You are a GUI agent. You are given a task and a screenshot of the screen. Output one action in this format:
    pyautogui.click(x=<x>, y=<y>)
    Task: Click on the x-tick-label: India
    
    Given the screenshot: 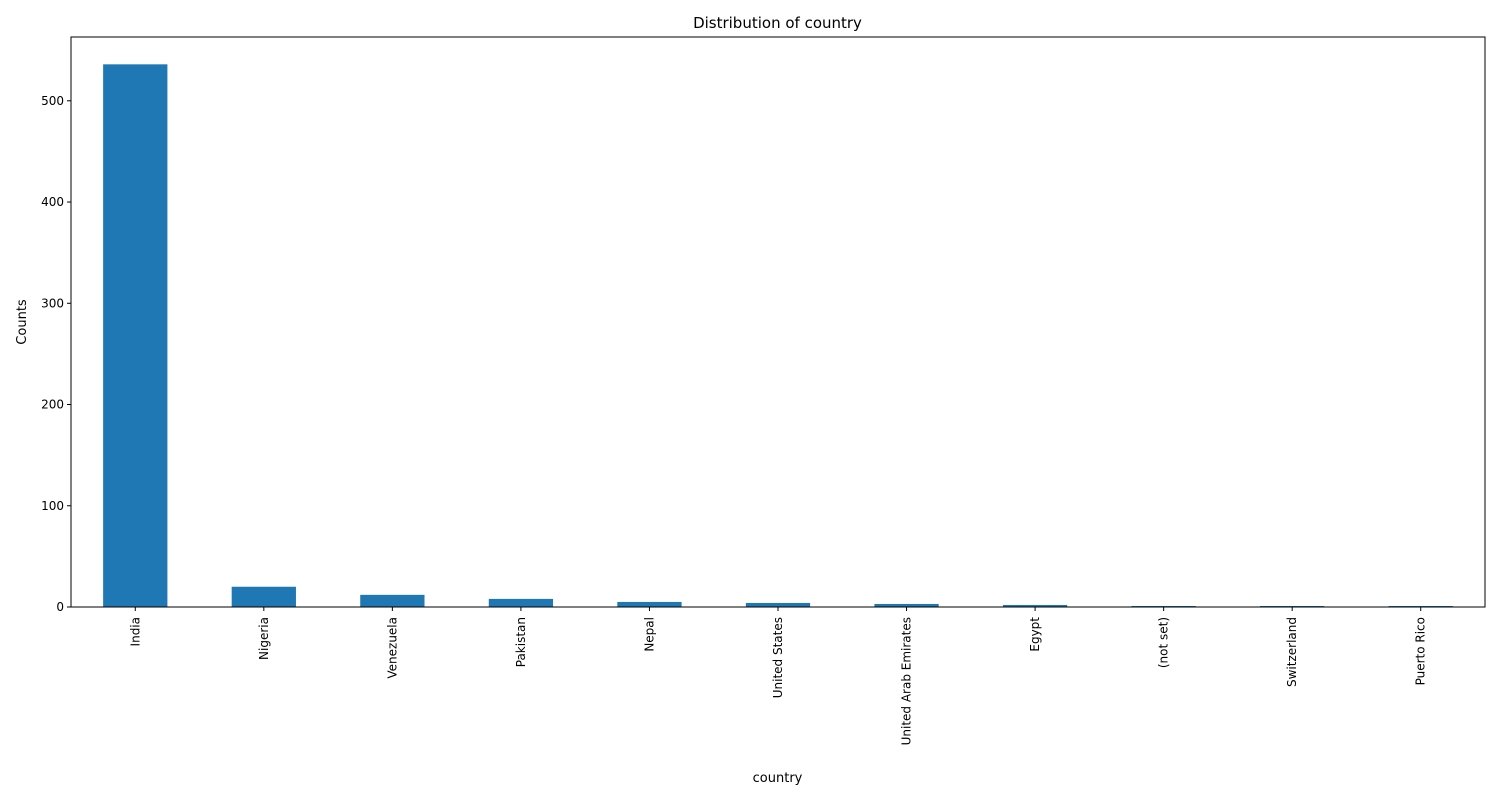 What is the action you would take?
    pyautogui.click(x=135, y=631)
    